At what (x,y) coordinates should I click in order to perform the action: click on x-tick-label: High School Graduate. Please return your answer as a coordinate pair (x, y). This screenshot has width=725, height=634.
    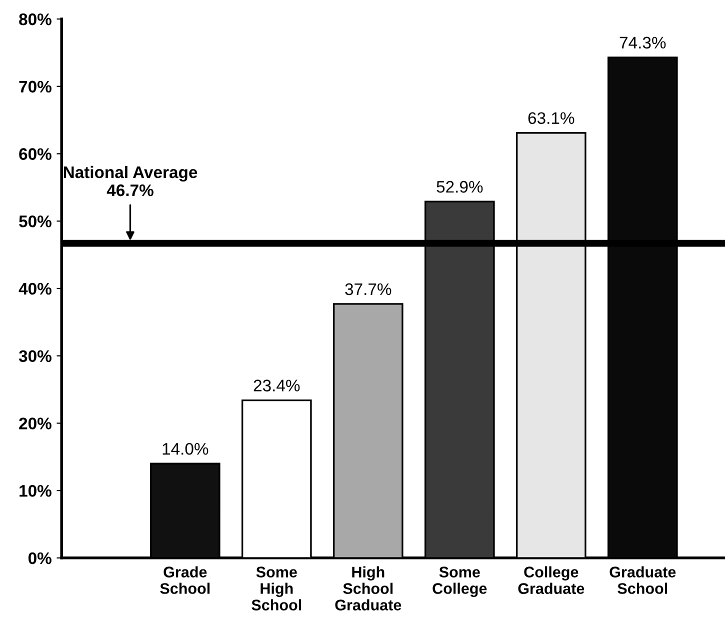
    Looking at the image, I should click on (368, 588).